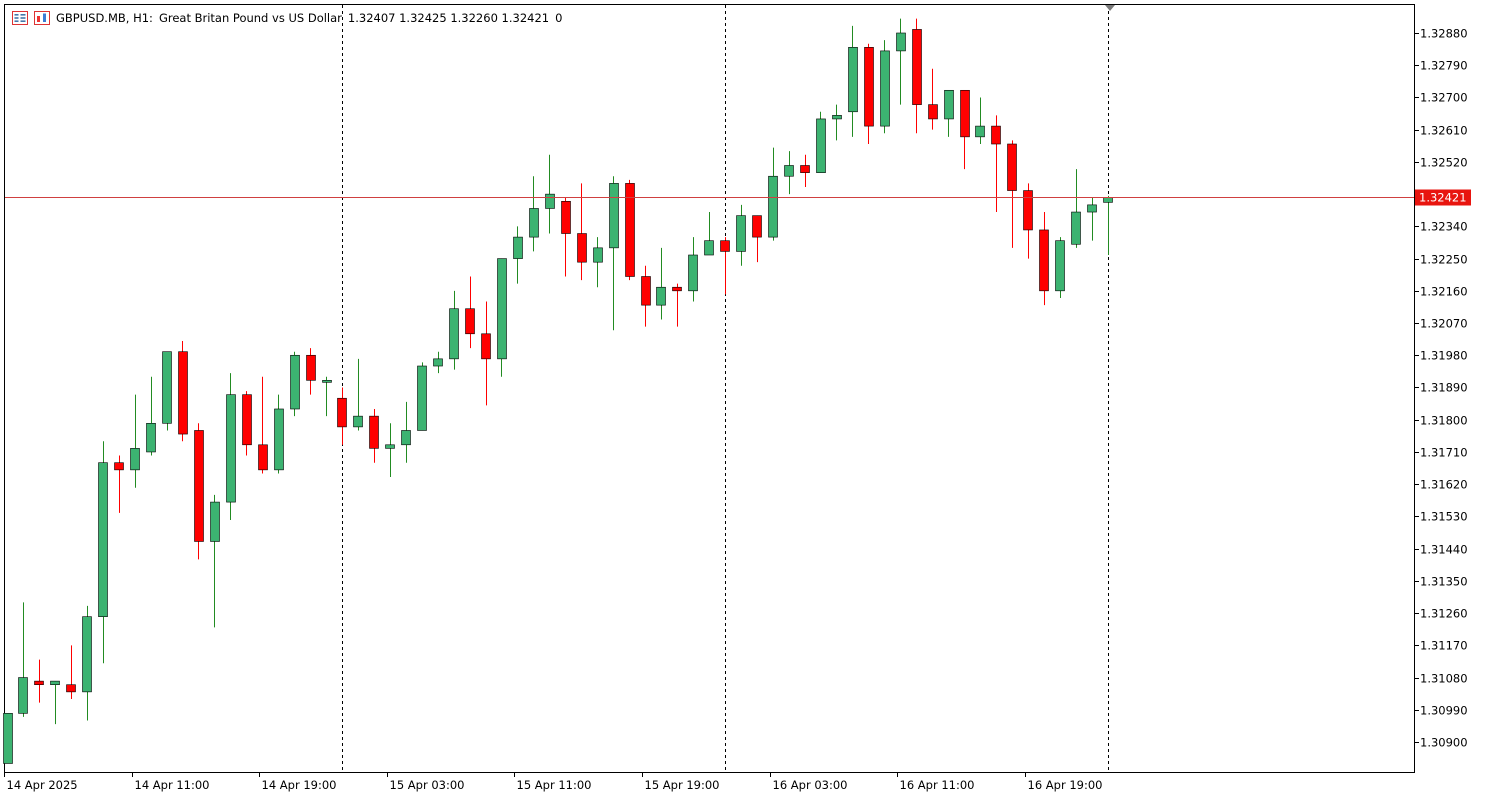 This screenshot has width=1486, height=801. I want to click on trade-icon, so click(42, 18).